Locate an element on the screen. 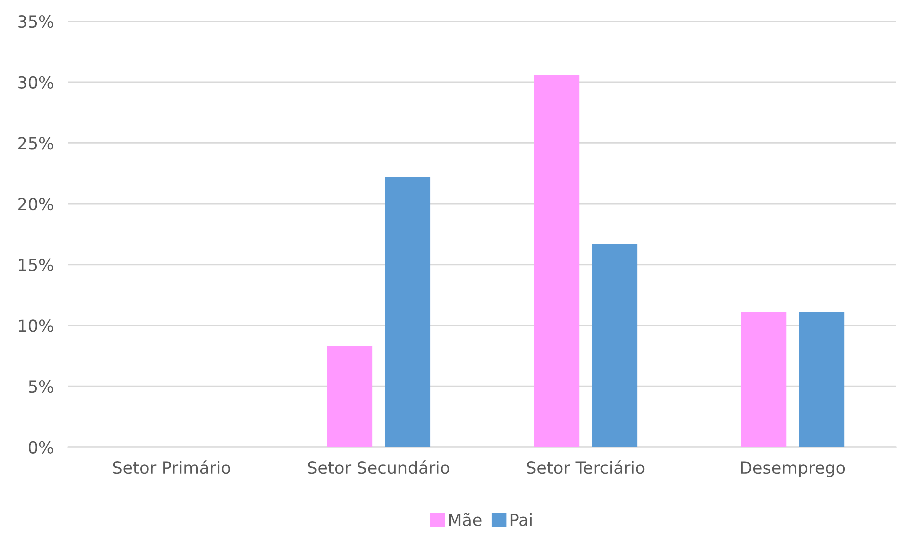 The image size is (910, 539). legend-label: Pai is located at coordinates (521, 519).